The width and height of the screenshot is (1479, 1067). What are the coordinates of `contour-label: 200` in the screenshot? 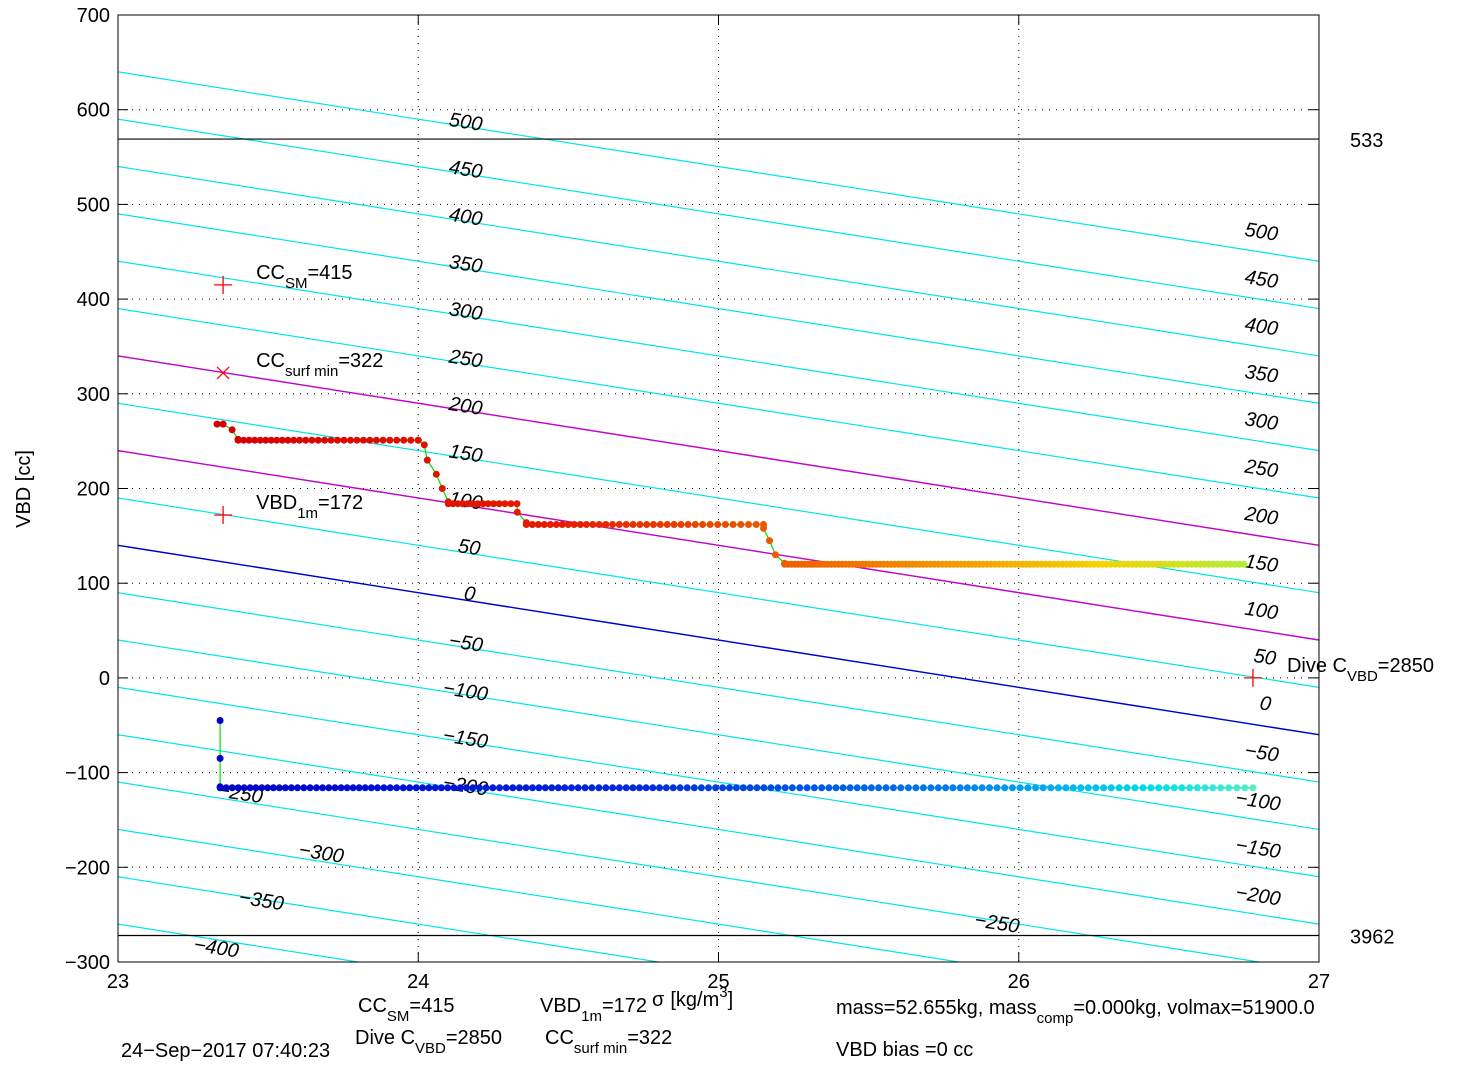 It's located at (465, 406).